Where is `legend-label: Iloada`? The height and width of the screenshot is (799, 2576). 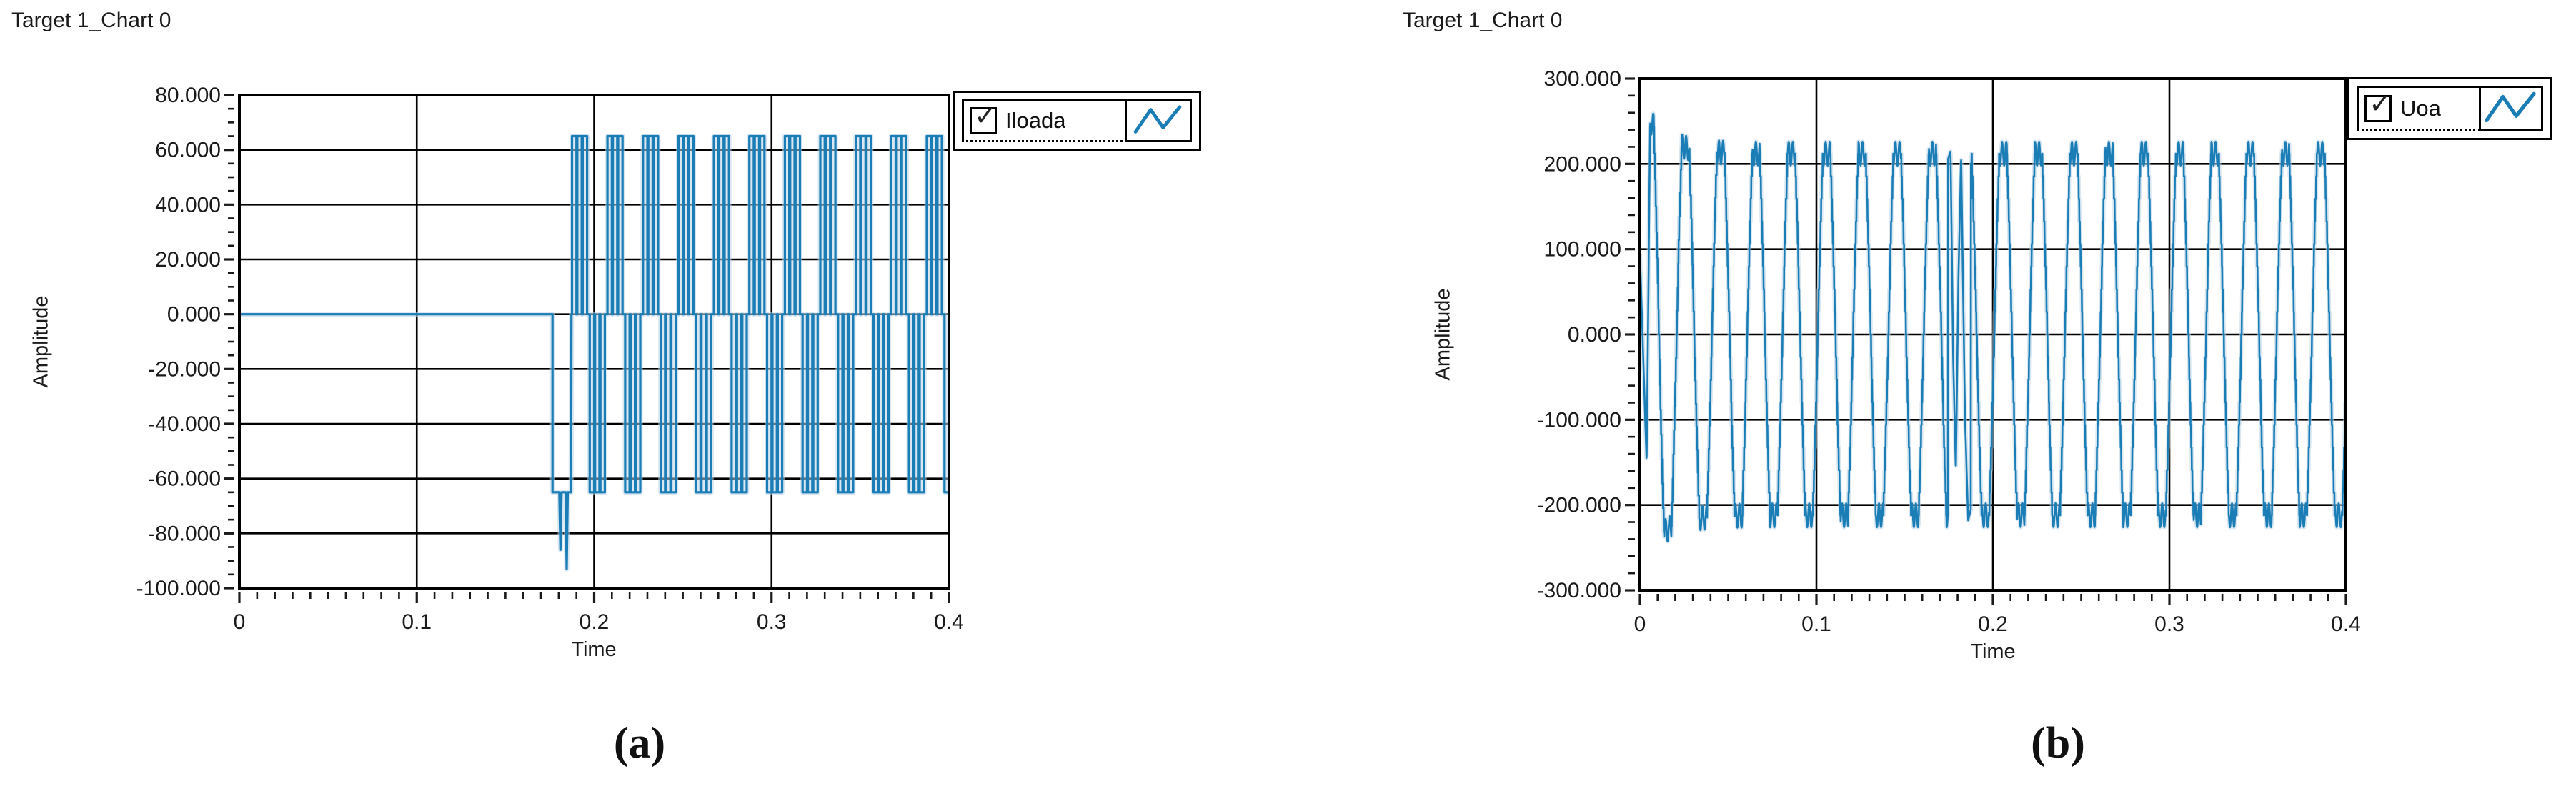 legend-label: Iloada is located at coordinates (1035, 121).